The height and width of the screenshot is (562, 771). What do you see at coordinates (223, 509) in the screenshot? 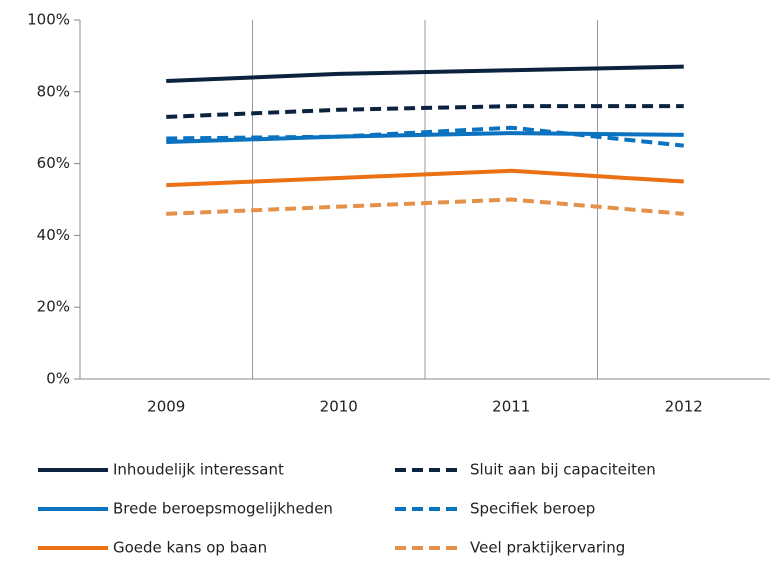
I see `legend-label: Brede beroepsmogelijkheden` at bounding box center [223, 509].